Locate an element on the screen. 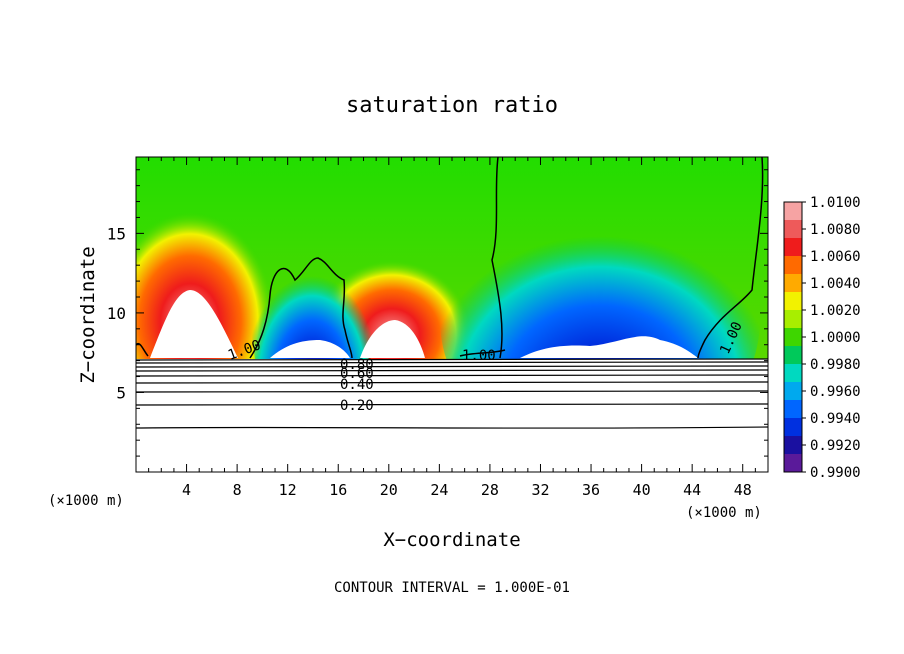  x-tick-label: 24 is located at coordinates (439, 490).